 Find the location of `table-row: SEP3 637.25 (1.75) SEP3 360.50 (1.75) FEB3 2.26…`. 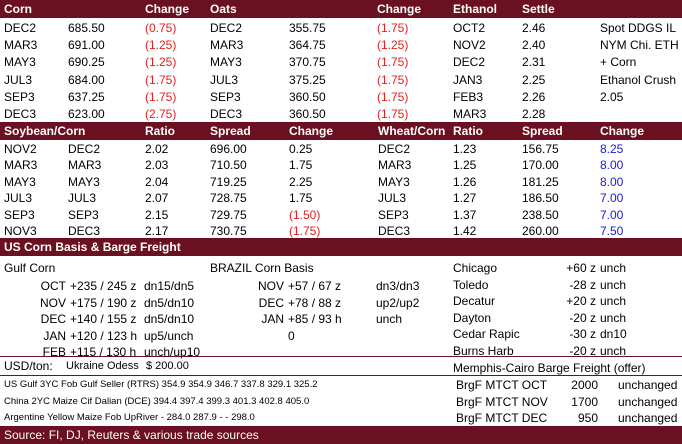

table-row: SEP3 637.25 (1.75) SEP3 360.50 (1.75) FEB3 2.26… is located at coordinates (341, 97).